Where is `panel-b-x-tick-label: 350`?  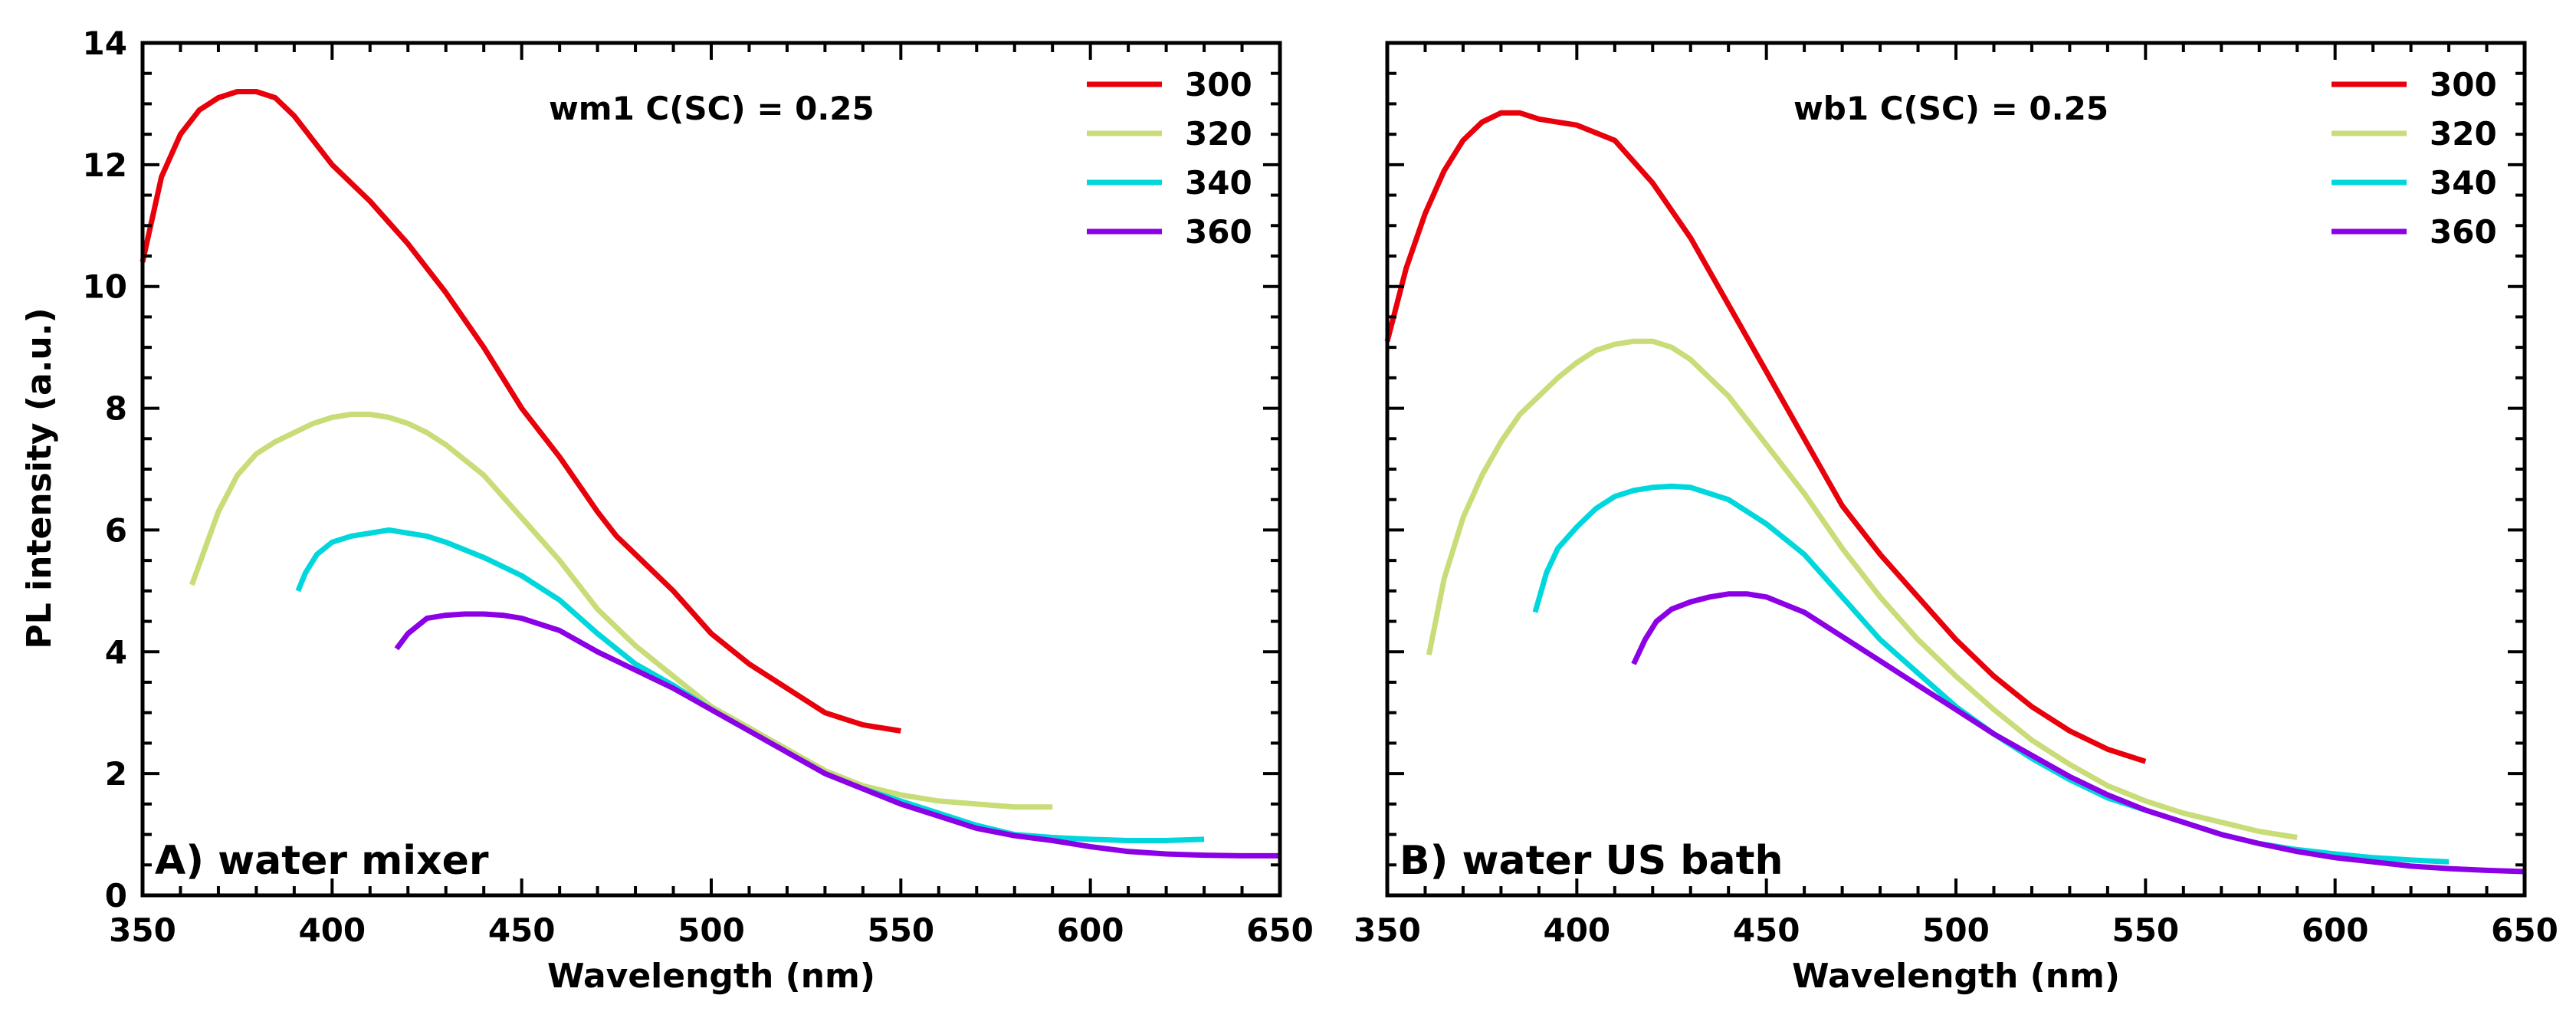
panel-b-x-tick-label: 350 is located at coordinates (1387, 930).